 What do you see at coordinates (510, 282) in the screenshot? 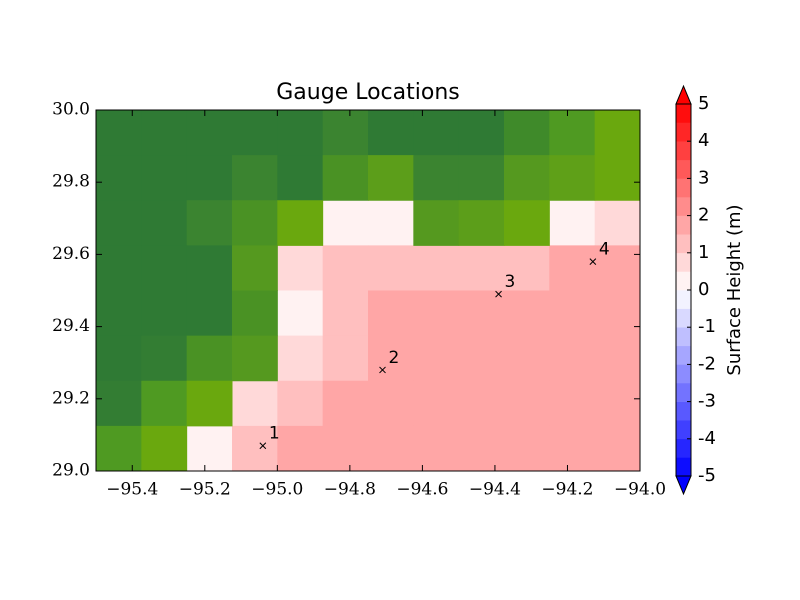
I see `gauge-label: 3` at bounding box center [510, 282].